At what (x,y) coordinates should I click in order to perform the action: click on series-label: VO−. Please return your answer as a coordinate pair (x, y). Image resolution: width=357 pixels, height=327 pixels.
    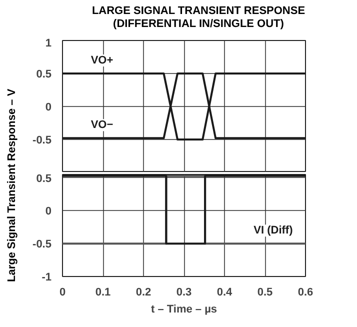
    Looking at the image, I should click on (102, 125).